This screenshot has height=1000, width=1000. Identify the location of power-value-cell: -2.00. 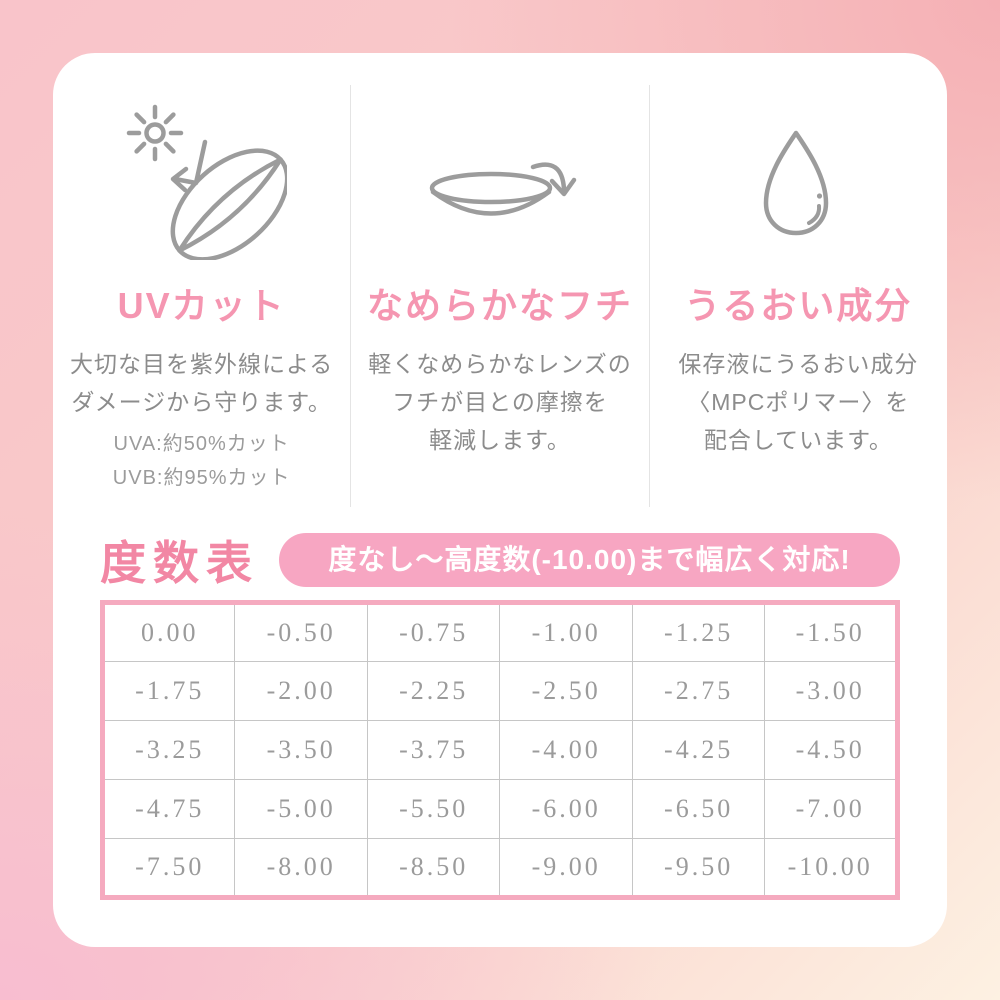
(301, 691).